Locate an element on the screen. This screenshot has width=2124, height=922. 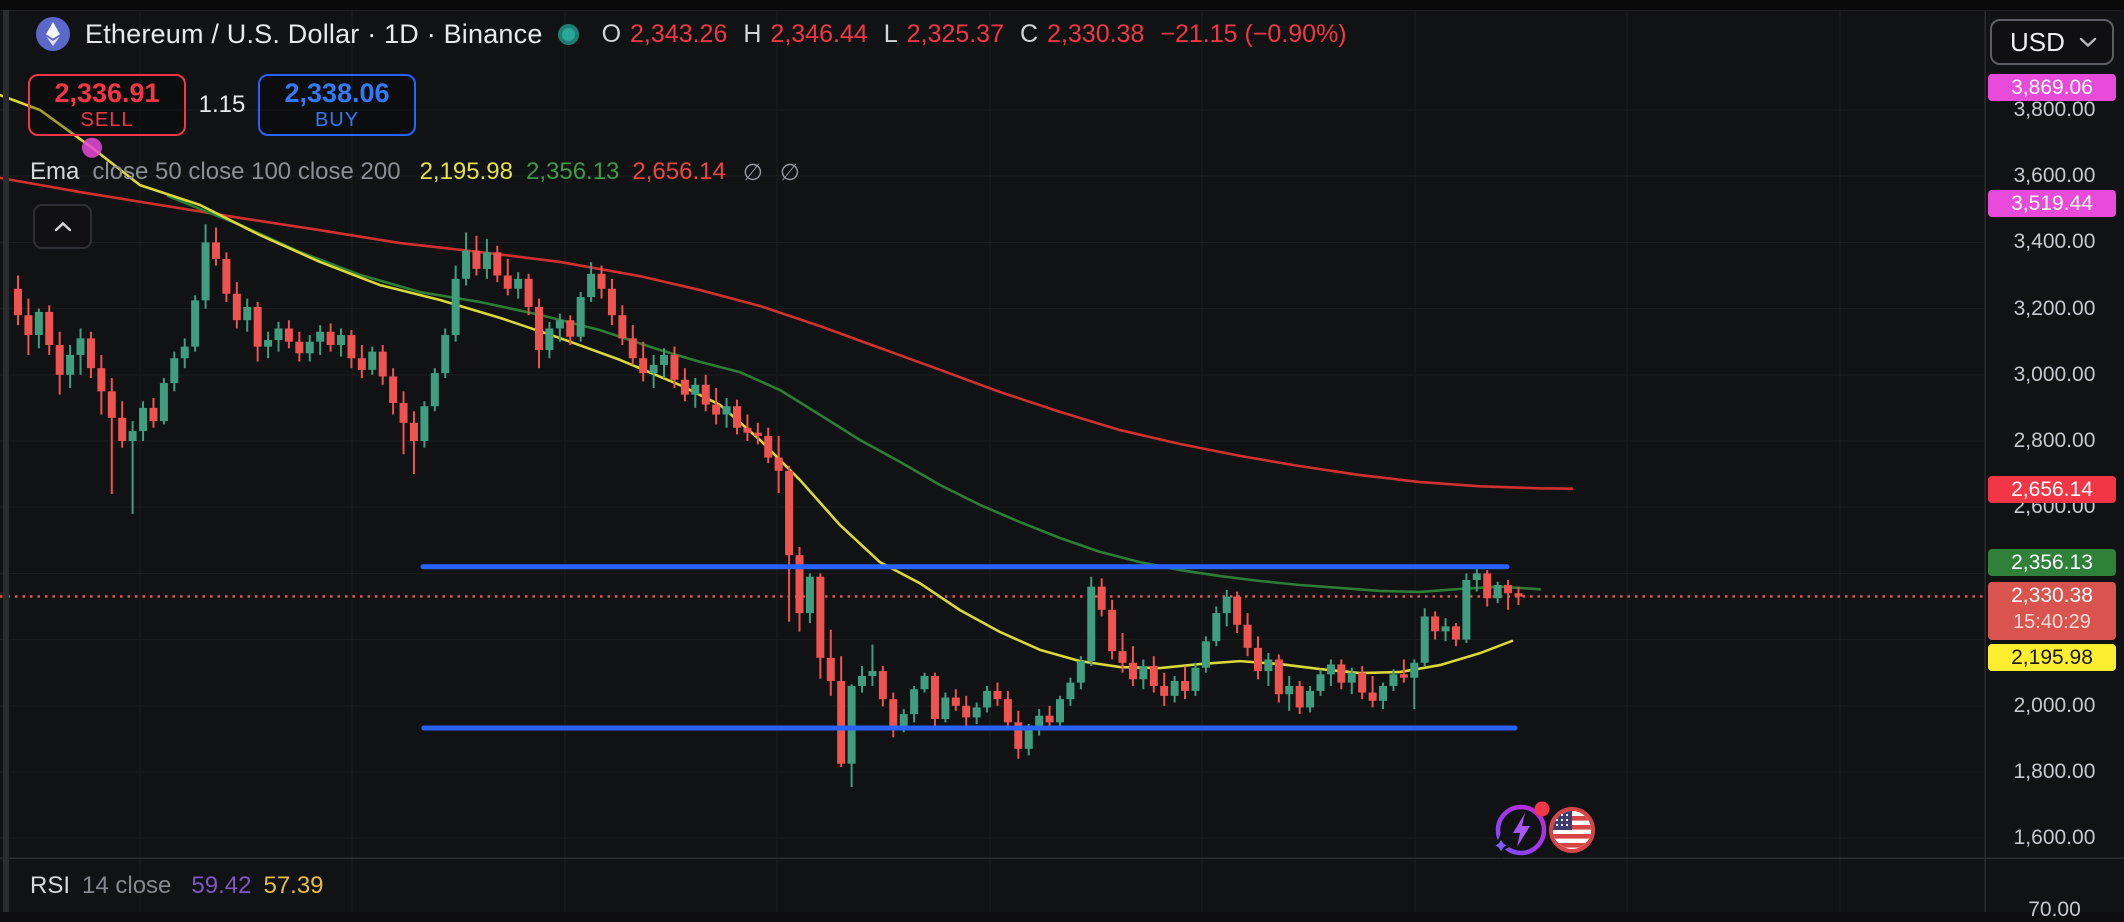
sparkle-icon is located at coordinates (1501, 845).